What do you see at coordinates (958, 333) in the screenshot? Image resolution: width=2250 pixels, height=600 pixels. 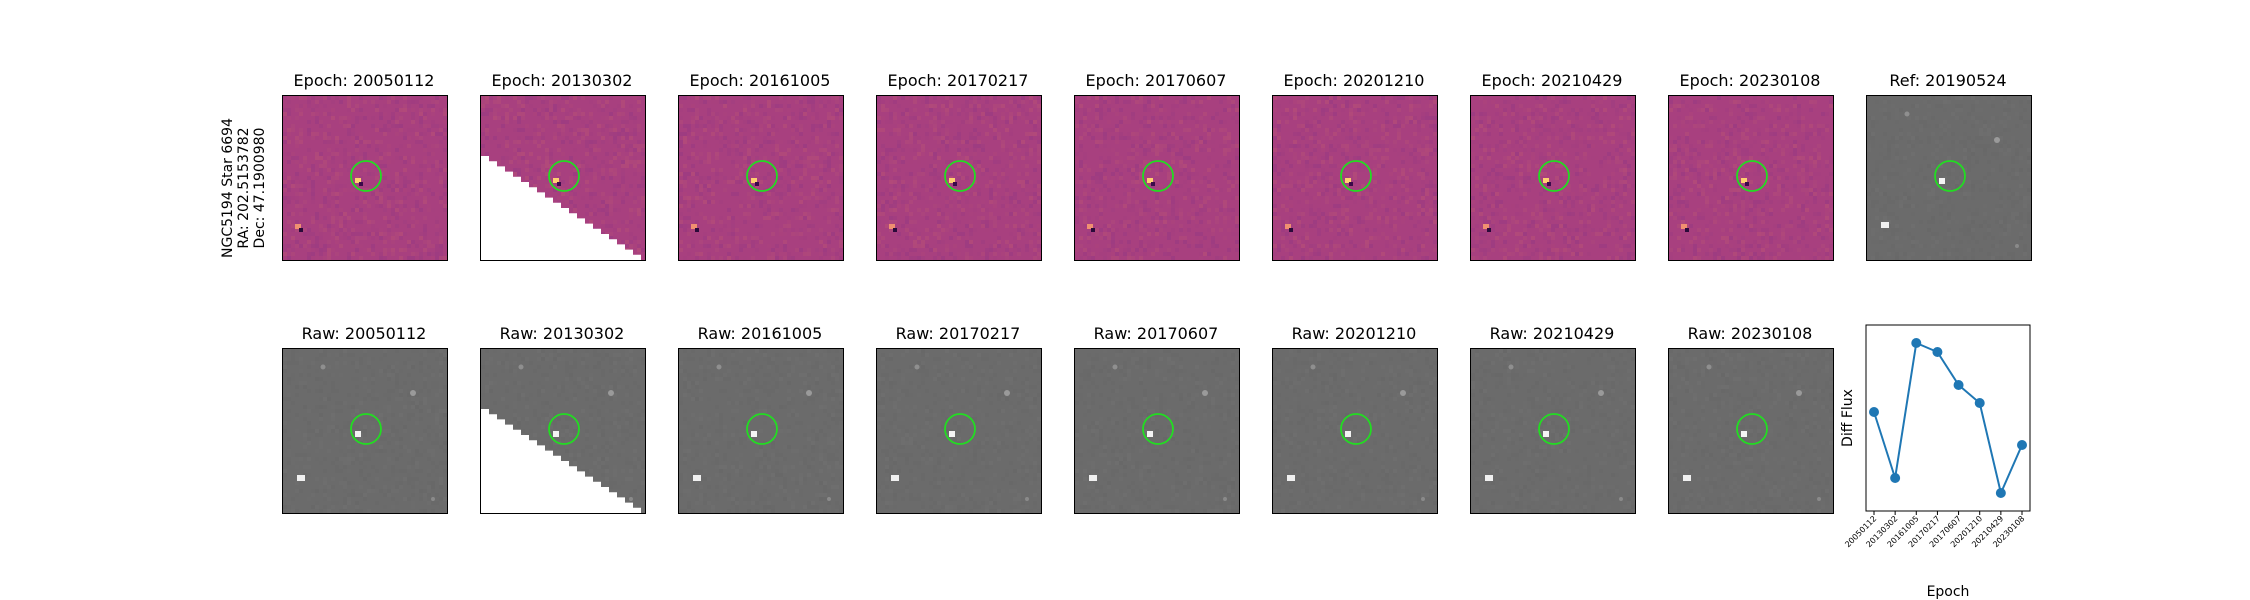 I see `panel-title: Raw: 20170217` at bounding box center [958, 333].